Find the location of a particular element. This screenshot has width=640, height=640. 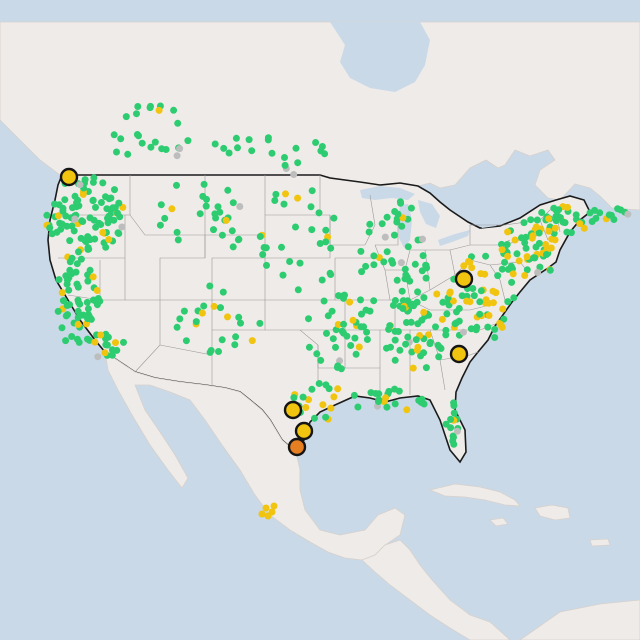

highlight-marker-georgia is located at coordinates (459, 354).